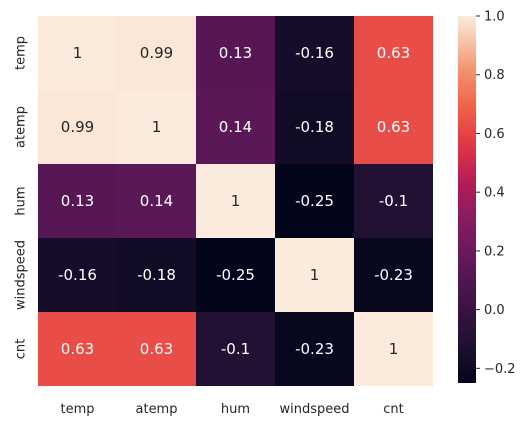 The height and width of the screenshot is (422, 530). I want to click on colorbar-gradient, so click(467, 199).